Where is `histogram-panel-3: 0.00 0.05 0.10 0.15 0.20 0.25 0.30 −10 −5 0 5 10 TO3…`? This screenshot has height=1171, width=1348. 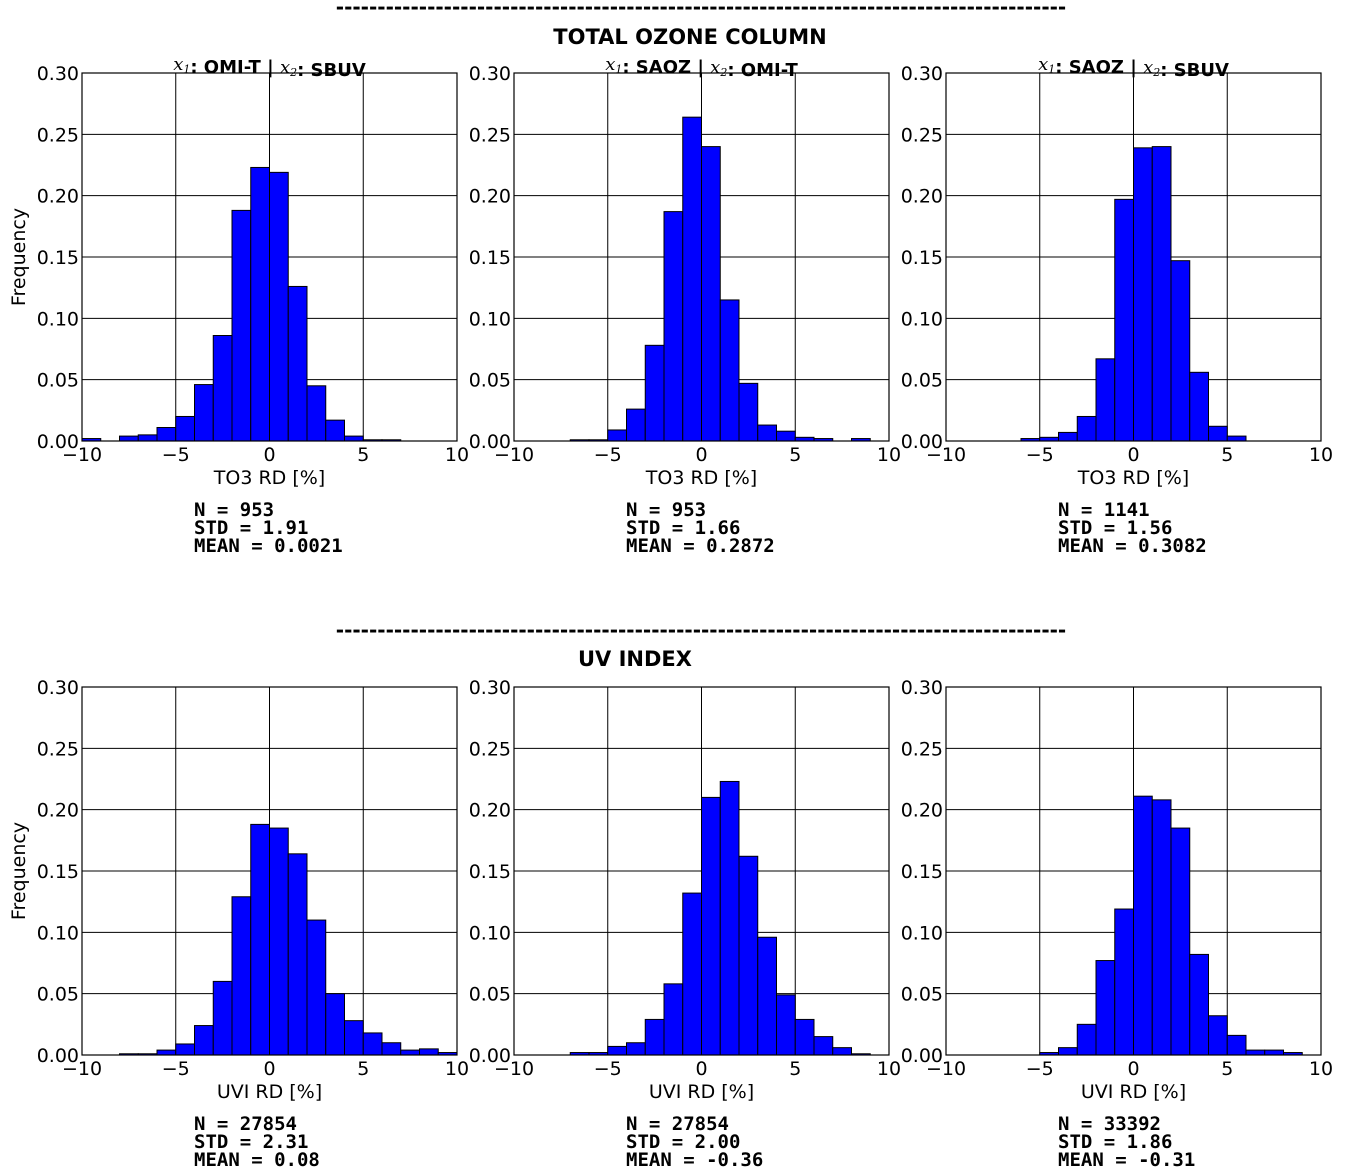 histogram-panel-3: 0.00 0.05 0.10 0.15 0.20 0.25 0.30 −10 −5 0 5 10 TO3… is located at coordinates (1117, 305).